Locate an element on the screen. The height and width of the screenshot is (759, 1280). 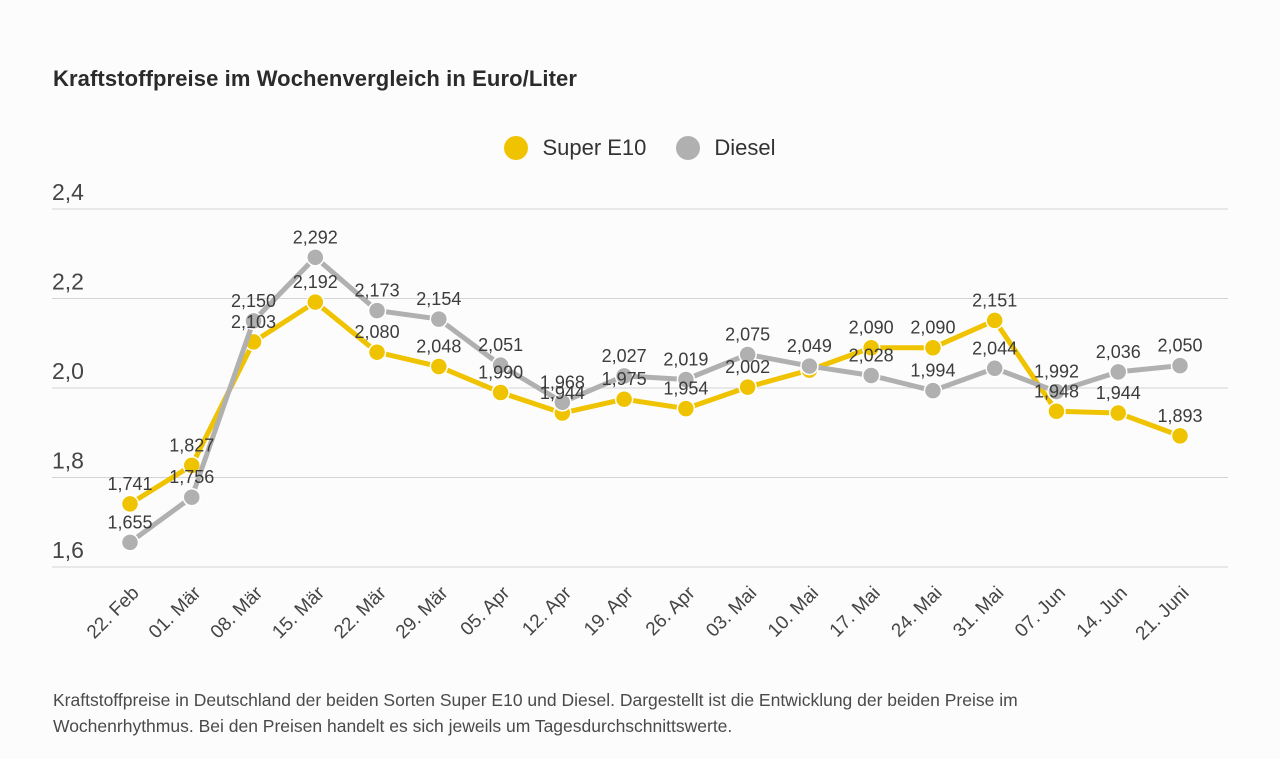
x-axis-tick-label: 15. Mär is located at coordinates (298, 612).